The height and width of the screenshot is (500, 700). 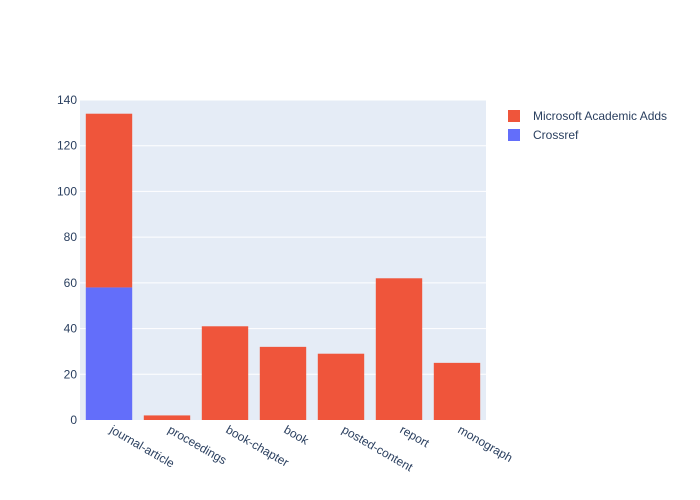 I want to click on legend-label: Microsoft Academic Adds, so click(x=600, y=116).